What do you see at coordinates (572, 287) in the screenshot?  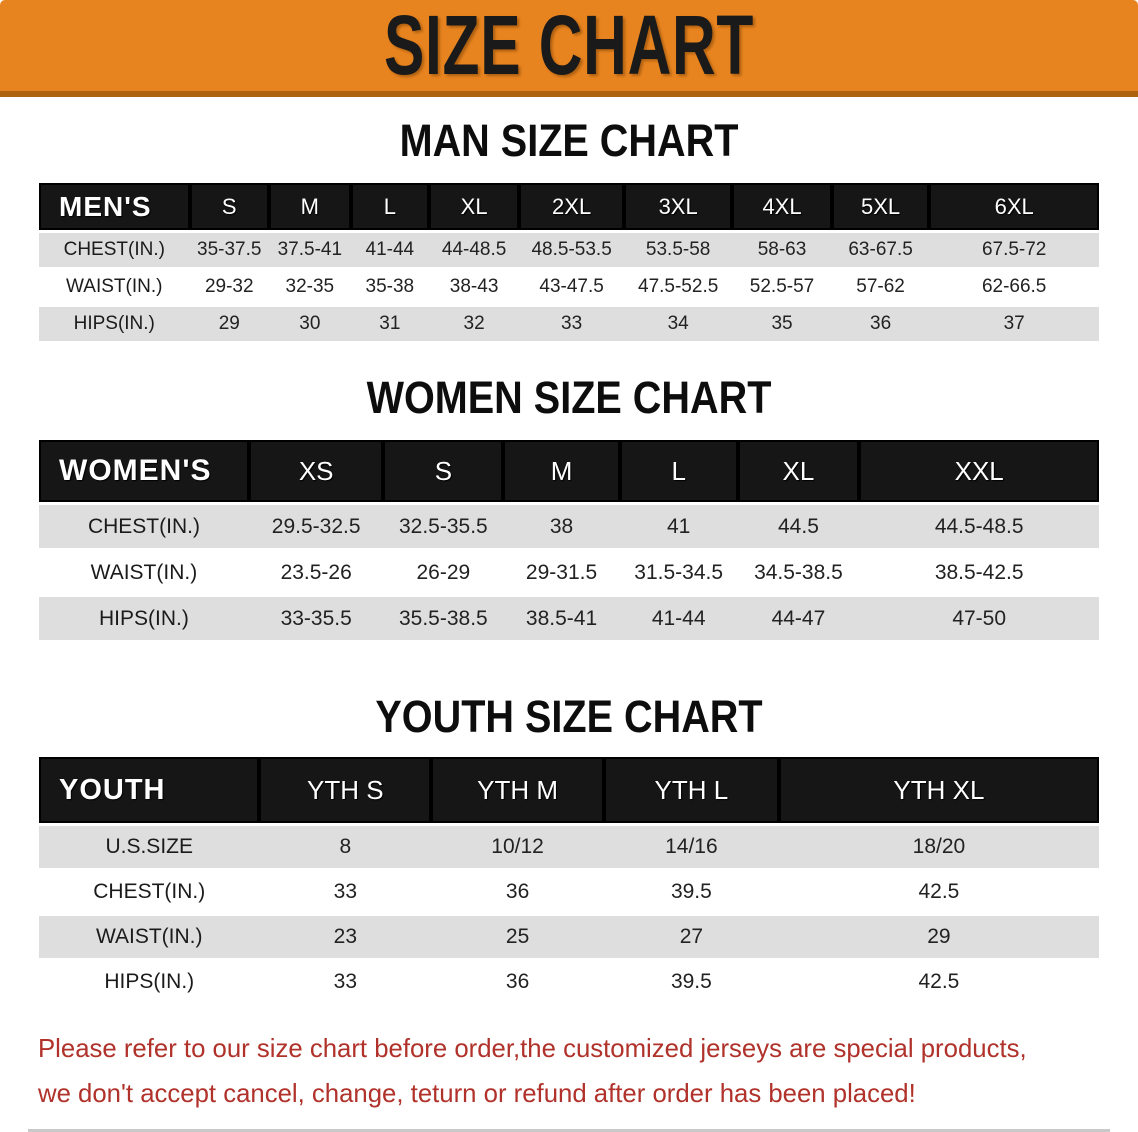 I see `size-value-cell: 43-47.5` at bounding box center [572, 287].